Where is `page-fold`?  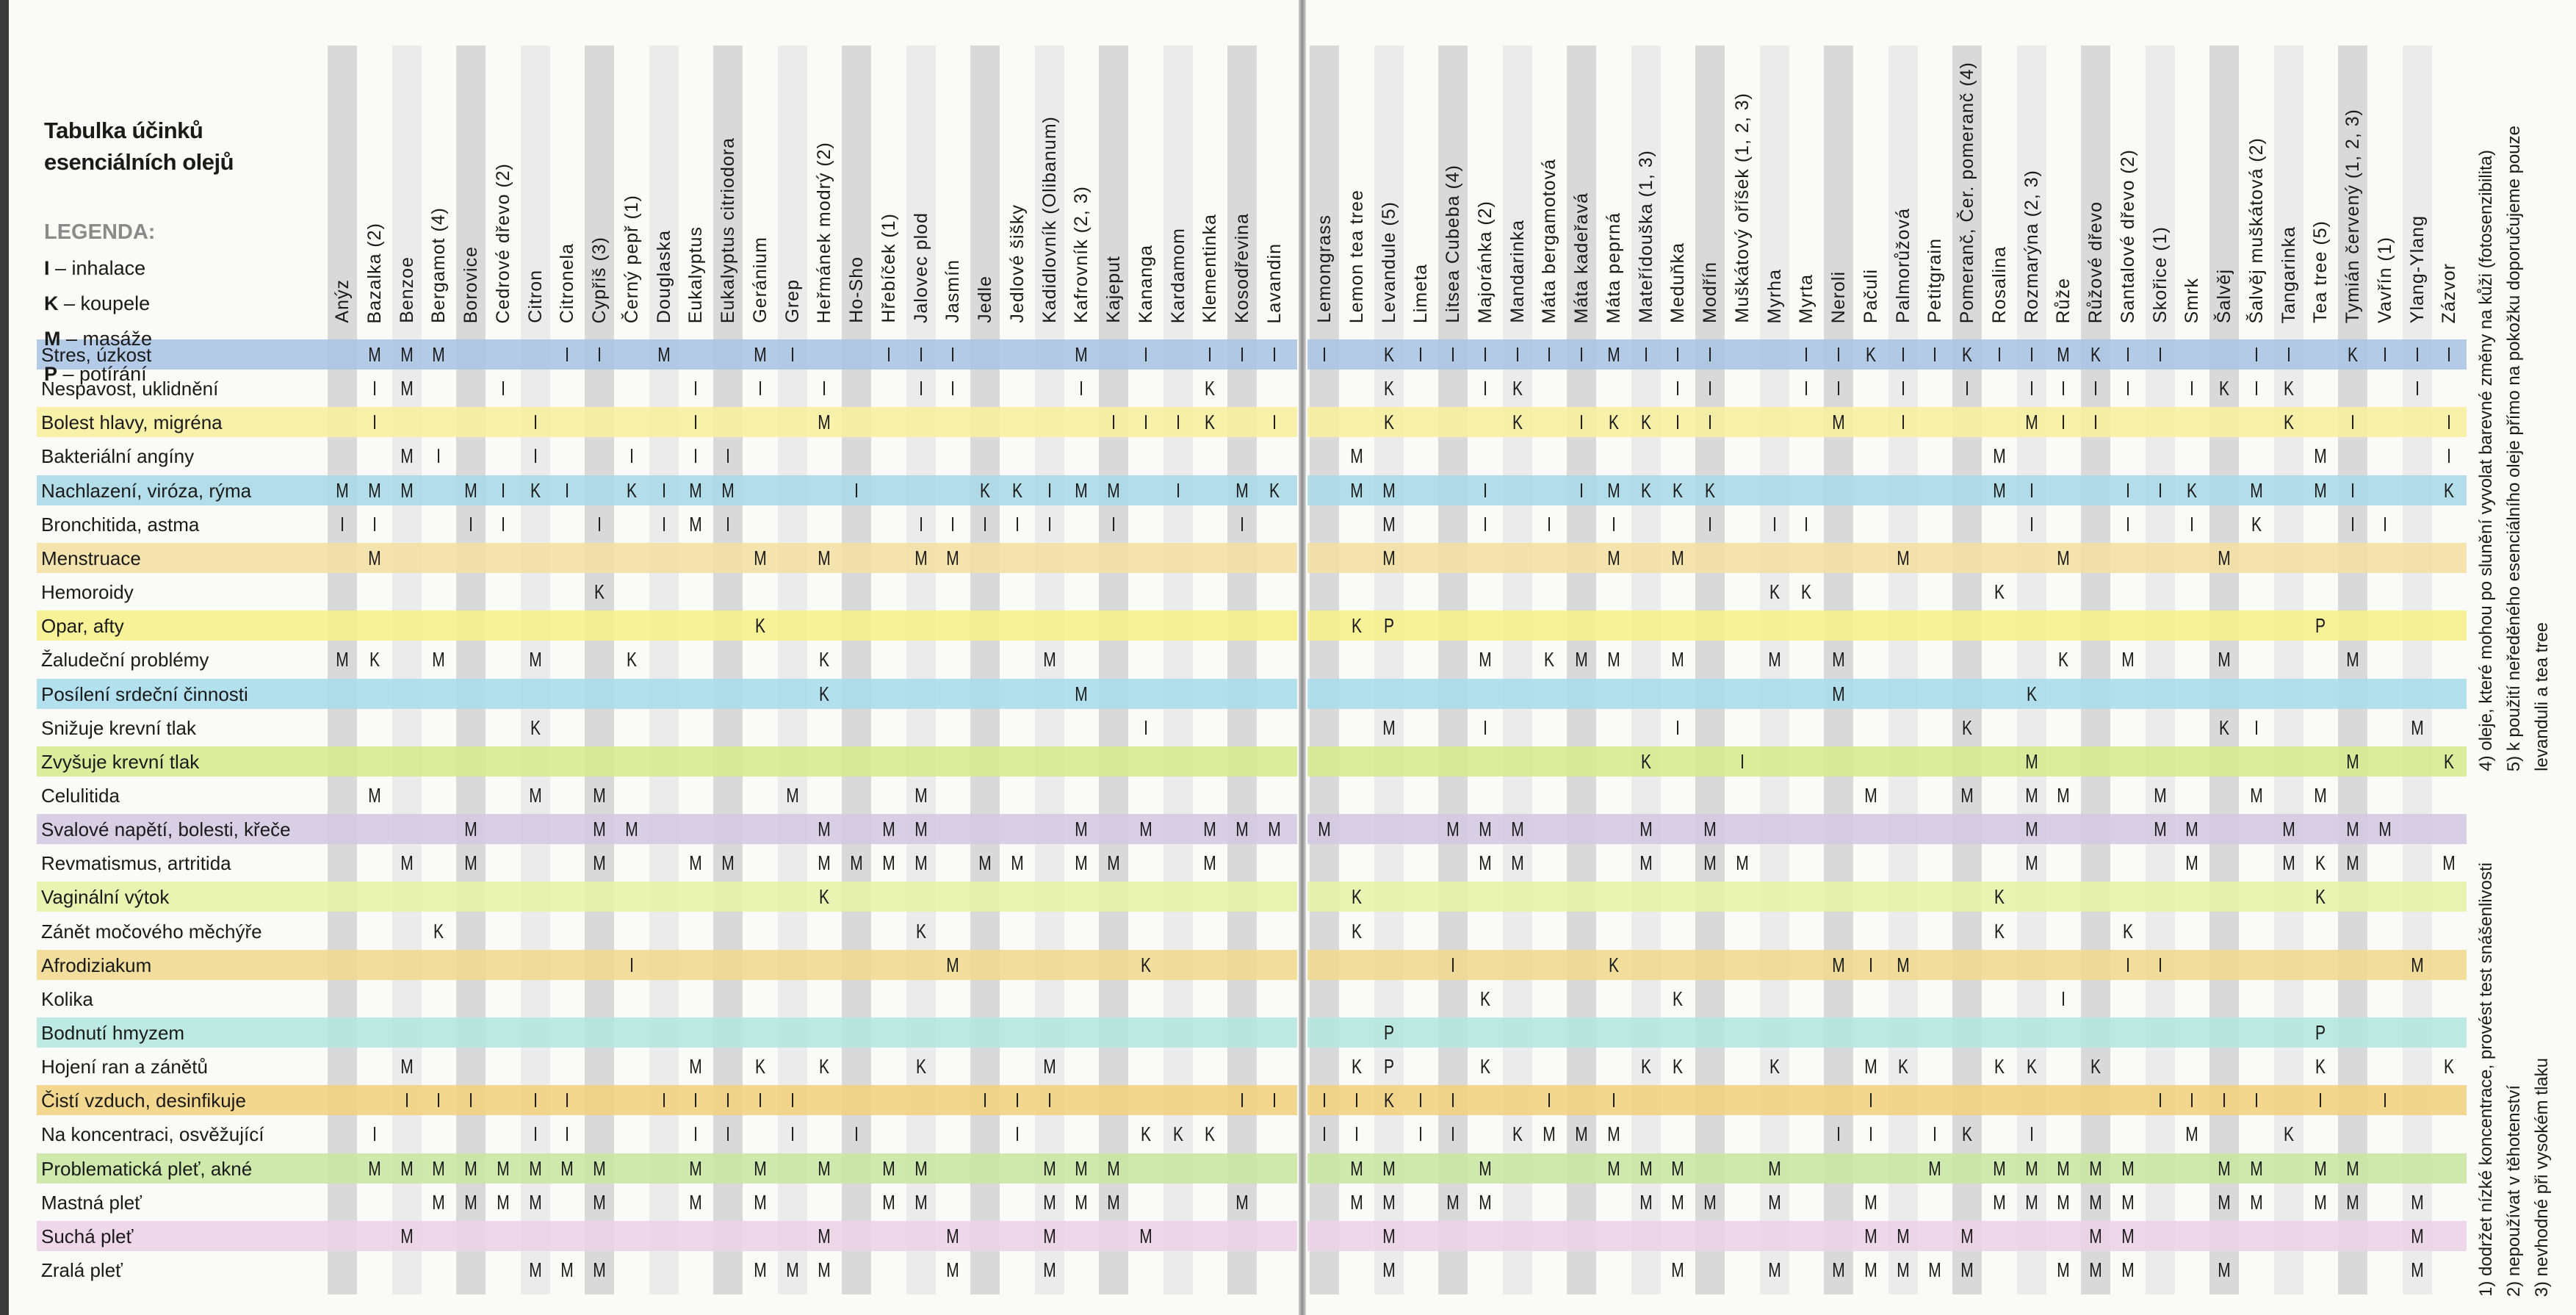 page-fold is located at coordinates (1302, 658).